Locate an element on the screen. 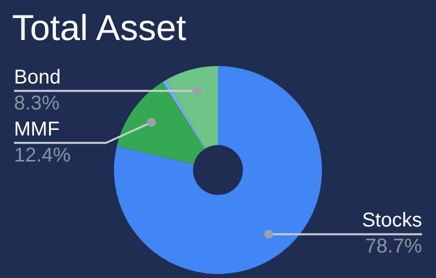 The width and height of the screenshot is (436, 278). data-label: 12.4% is located at coordinates (42, 155).